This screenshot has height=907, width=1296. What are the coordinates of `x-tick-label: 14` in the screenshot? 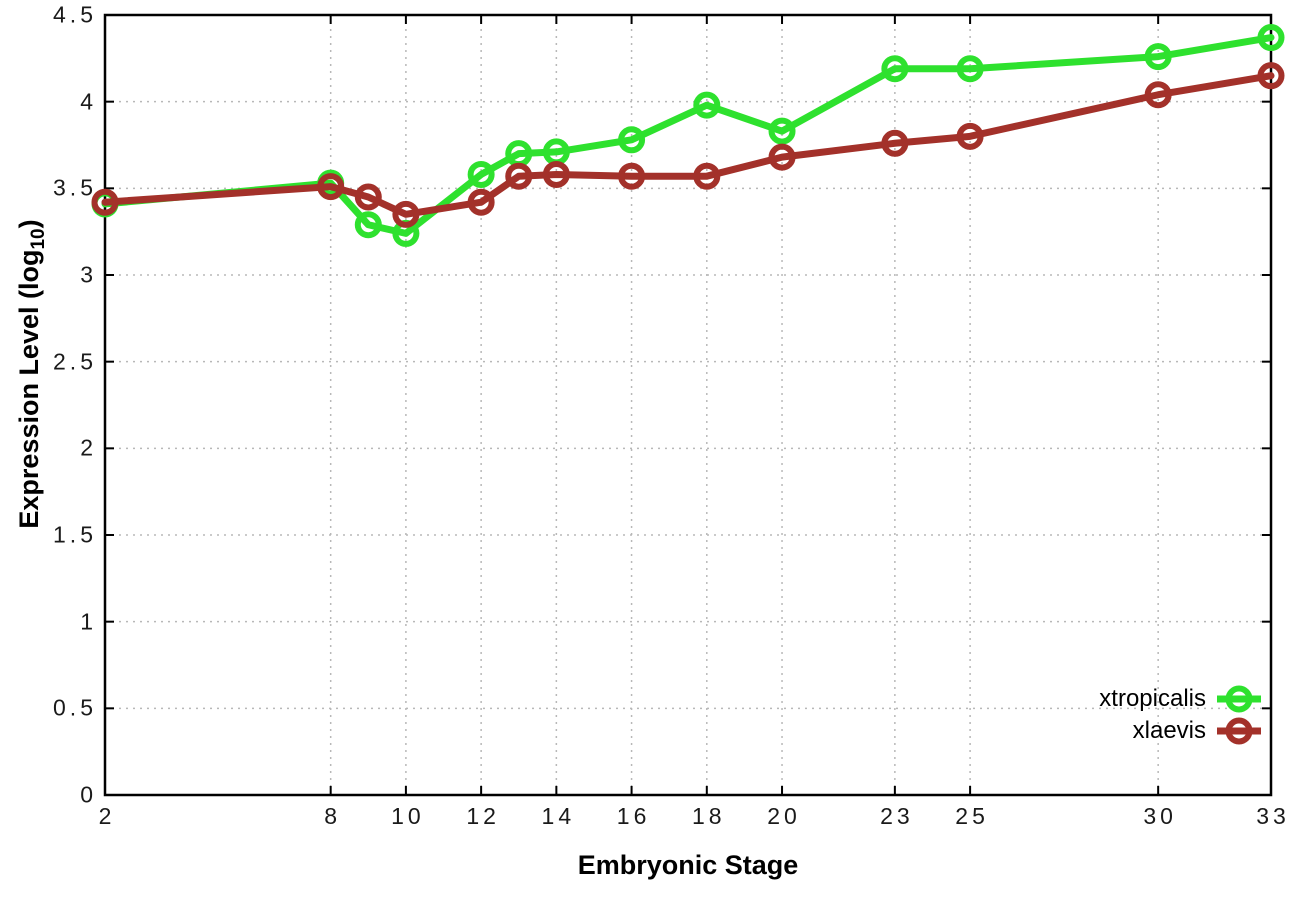 It's located at (558, 816).